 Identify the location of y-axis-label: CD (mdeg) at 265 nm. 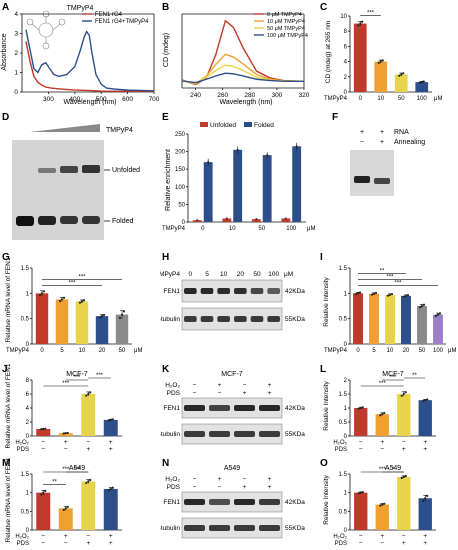
(328, 52).